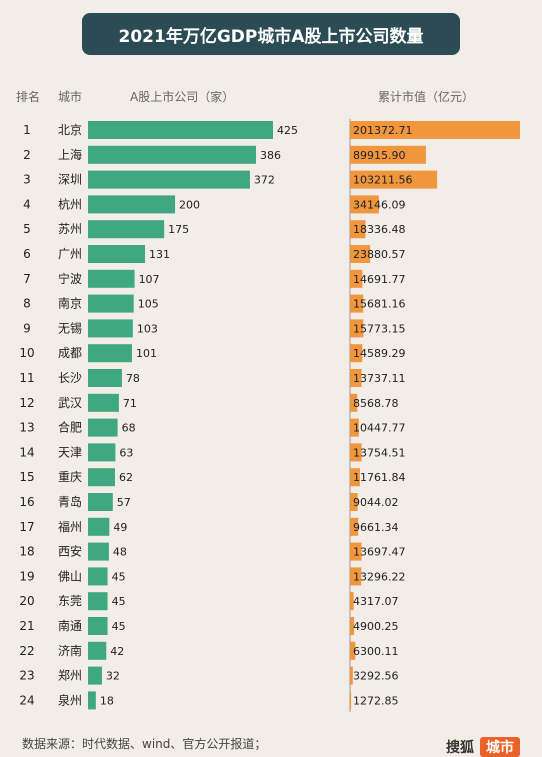 The image size is (542, 757). Describe the element at coordinates (27, 279) in the screenshot. I see `rank-label: 7` at that location.